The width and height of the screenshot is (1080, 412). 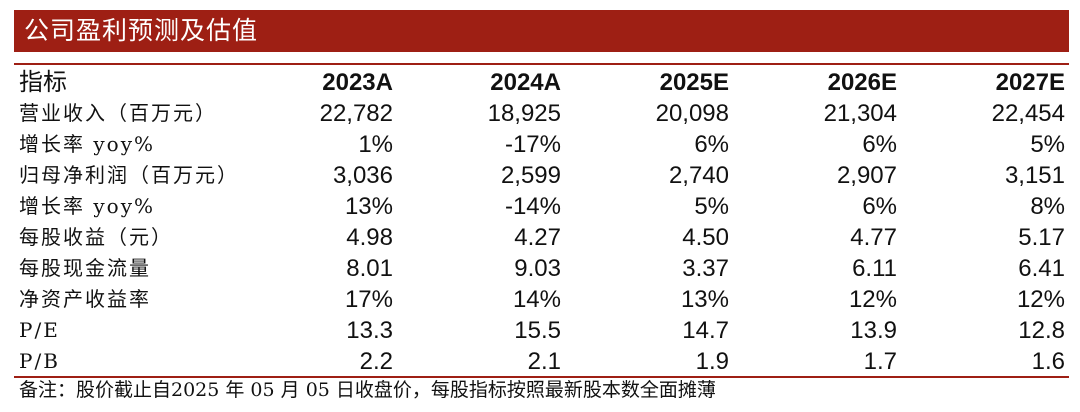 I want to click on row-label: P/E, so click(x=39, y=330).